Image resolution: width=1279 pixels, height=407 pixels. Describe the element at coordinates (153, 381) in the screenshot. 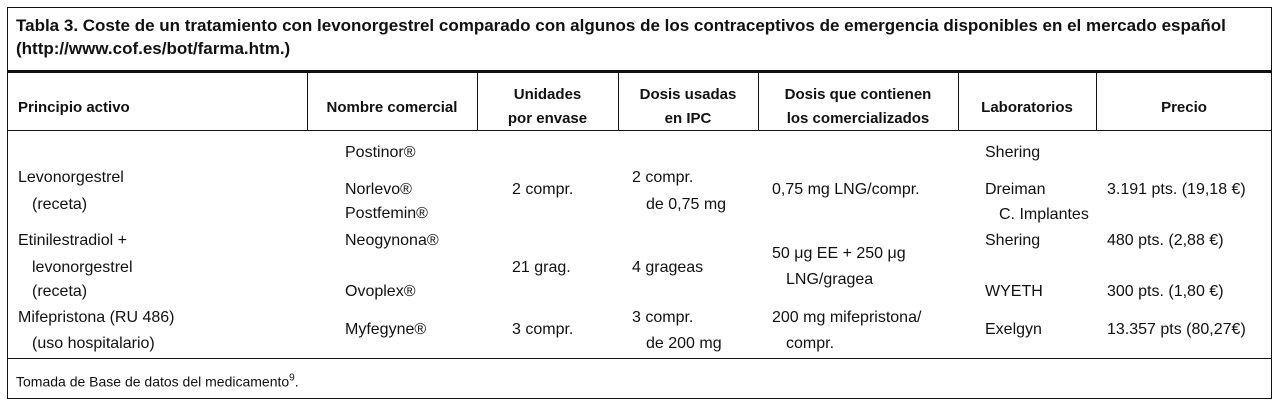

I see `footnote-text: Tomada de Base de datos del medicamento` at that location.